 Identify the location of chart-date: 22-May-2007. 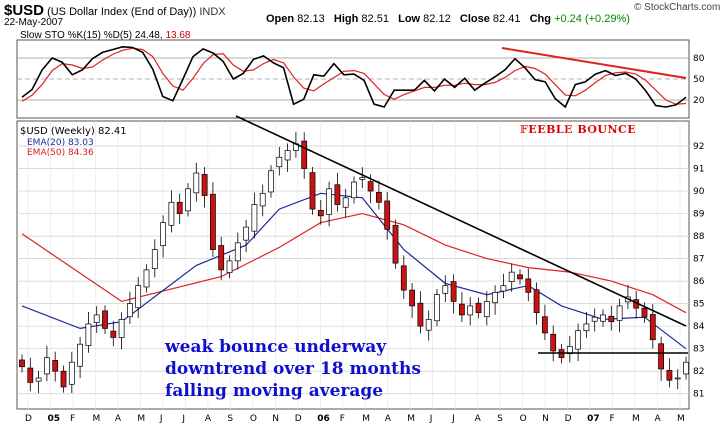
(33, 22).